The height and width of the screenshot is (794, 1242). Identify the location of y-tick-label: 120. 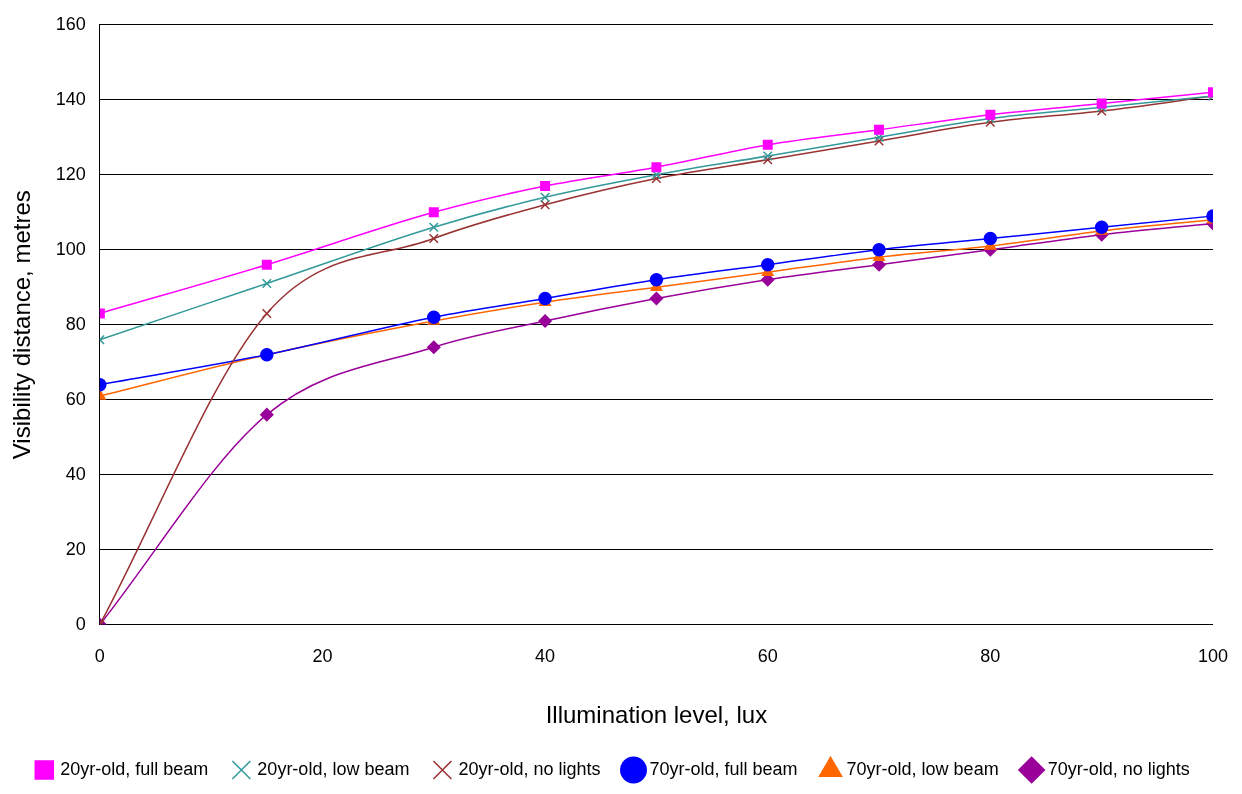
(70, 173).